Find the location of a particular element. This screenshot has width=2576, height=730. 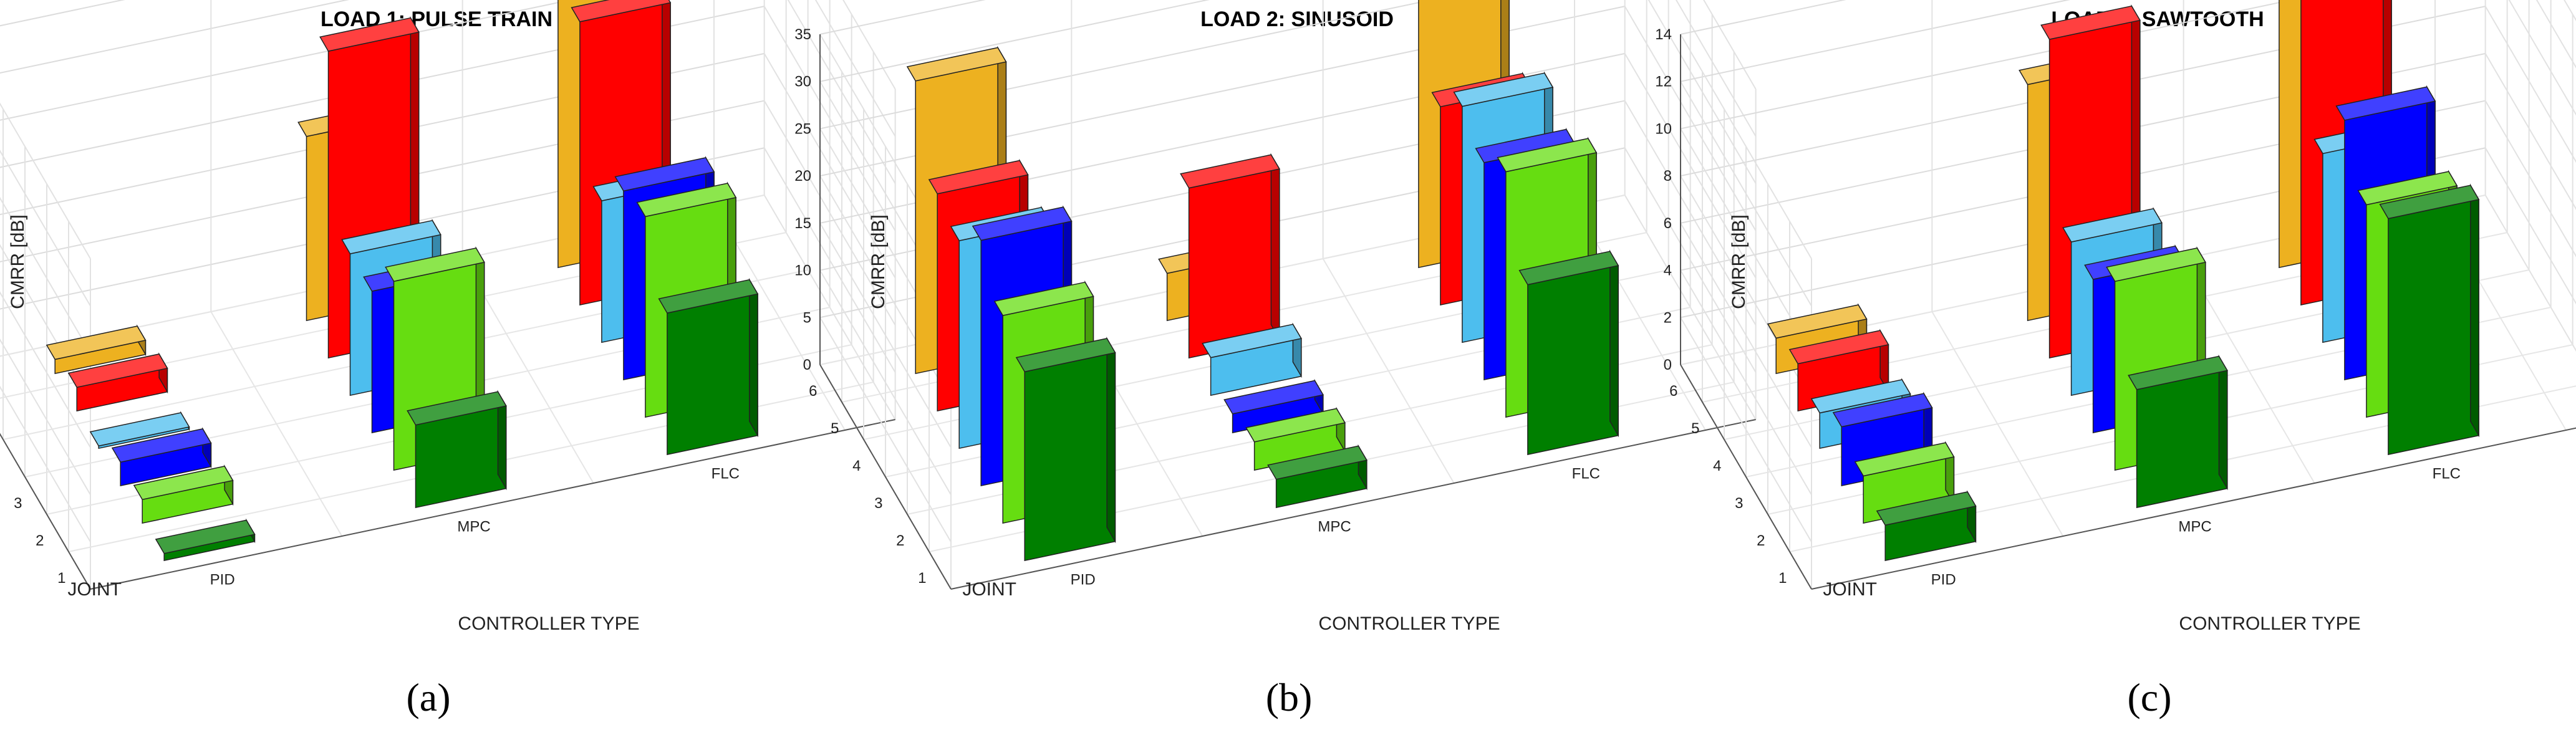

z-tick-label: 0 is located at coordinates (1668, 365).